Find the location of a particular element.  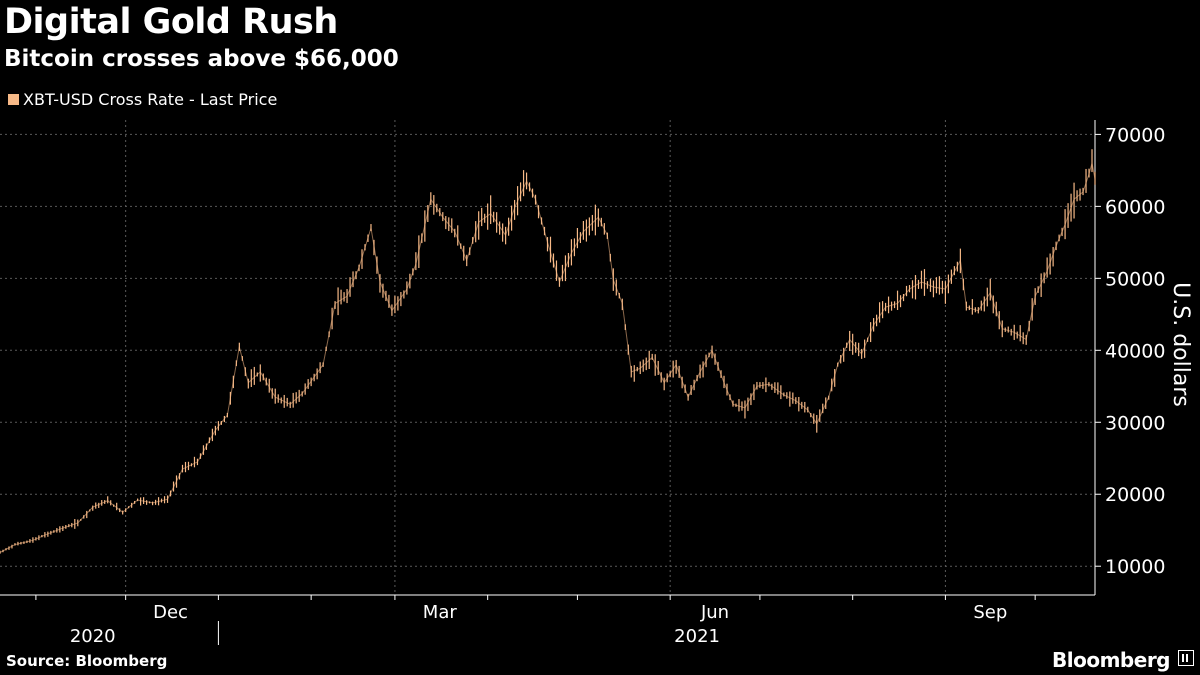

y-tick-label: 60000 is located at coordinates (1135, 207).